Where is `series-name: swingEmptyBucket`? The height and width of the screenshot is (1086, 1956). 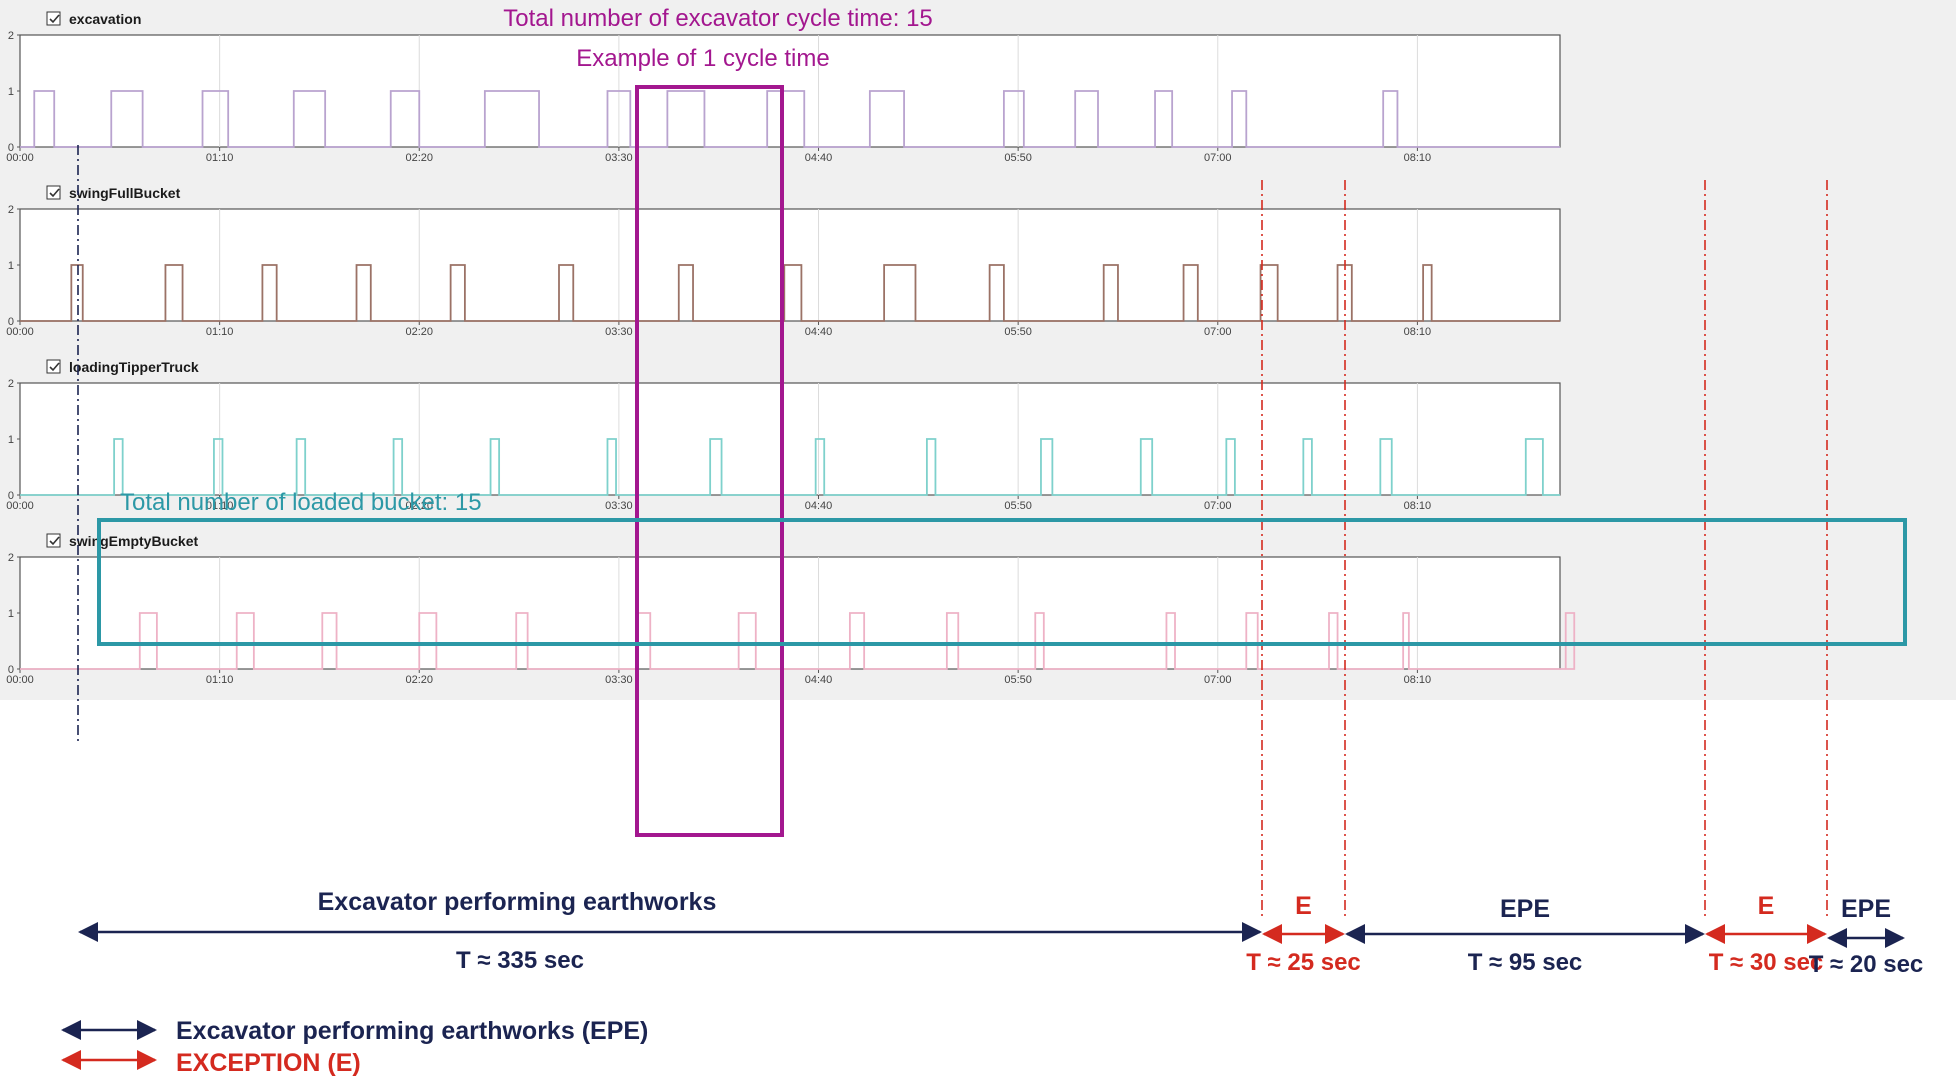 series-name: swingEmptyBucket is located at coordinates (133, 541).